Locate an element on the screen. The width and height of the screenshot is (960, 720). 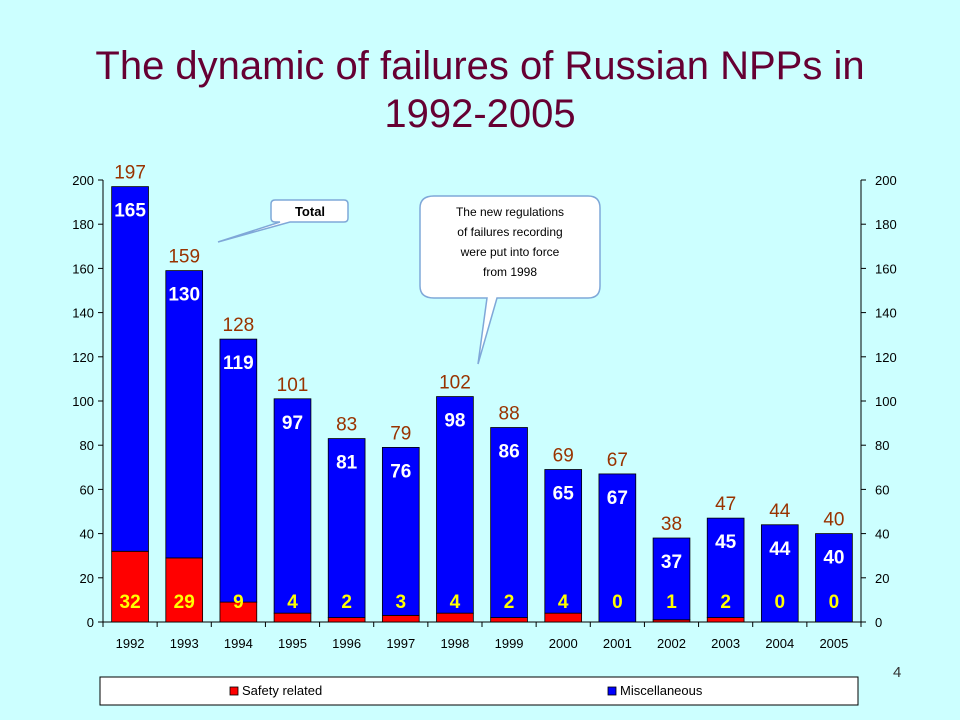
total-label: 88 is located at coordinates (509, 414).